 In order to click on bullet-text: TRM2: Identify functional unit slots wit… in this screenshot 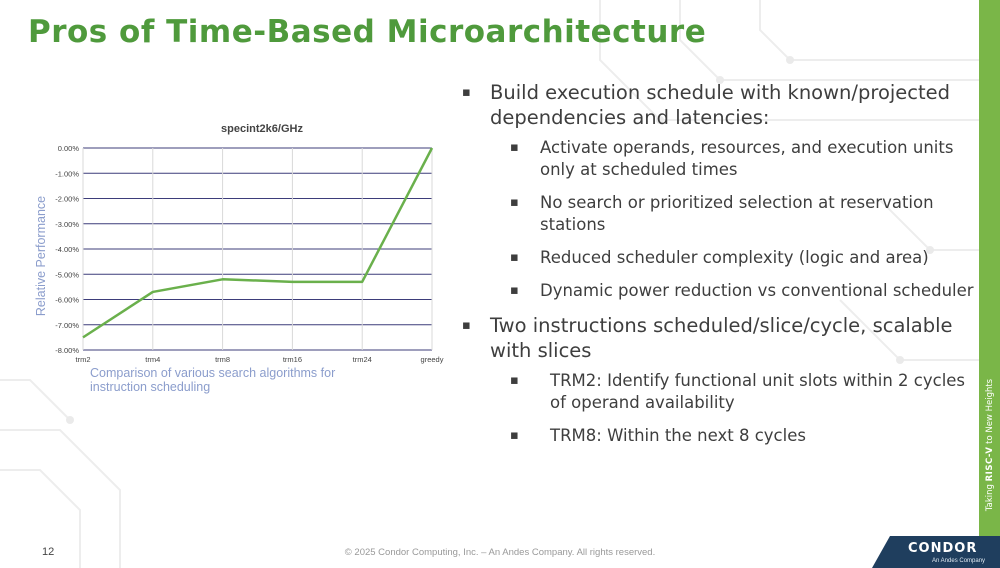, I will do `click(758, 391)`.